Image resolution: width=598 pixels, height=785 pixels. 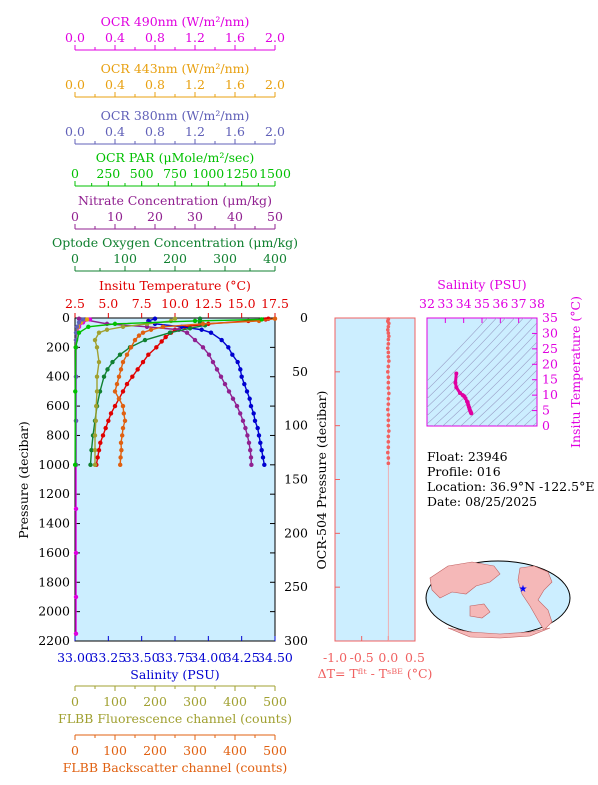 What do you see at coordinates (75, 173) in the screenshot?
I see `axis-tick-label-par: 0` at bounding box center [75, 173].